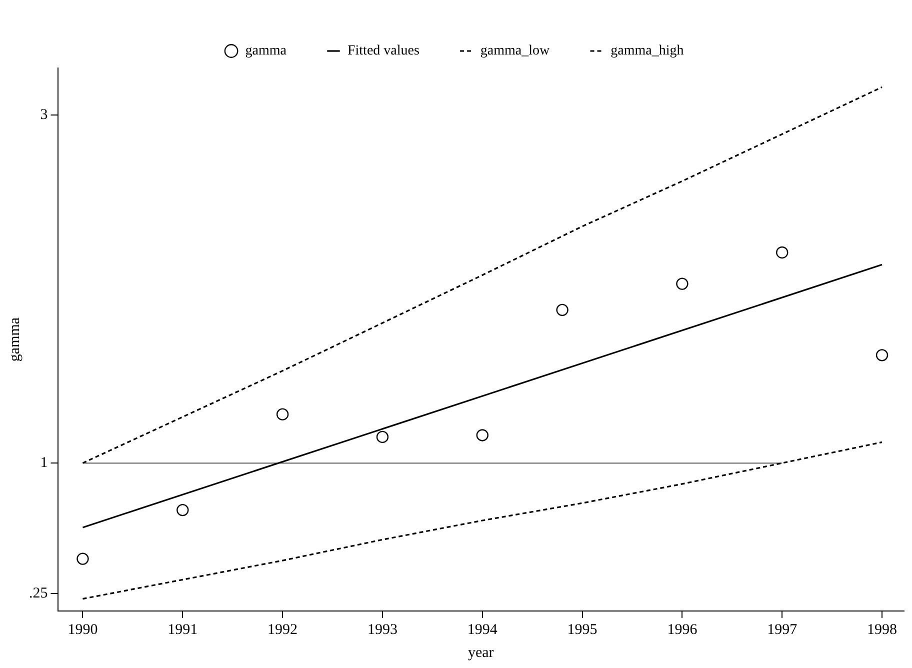 This screenshot has width=912, height=668. I want to click on y-axis-title: gamma, so click(14, 339).